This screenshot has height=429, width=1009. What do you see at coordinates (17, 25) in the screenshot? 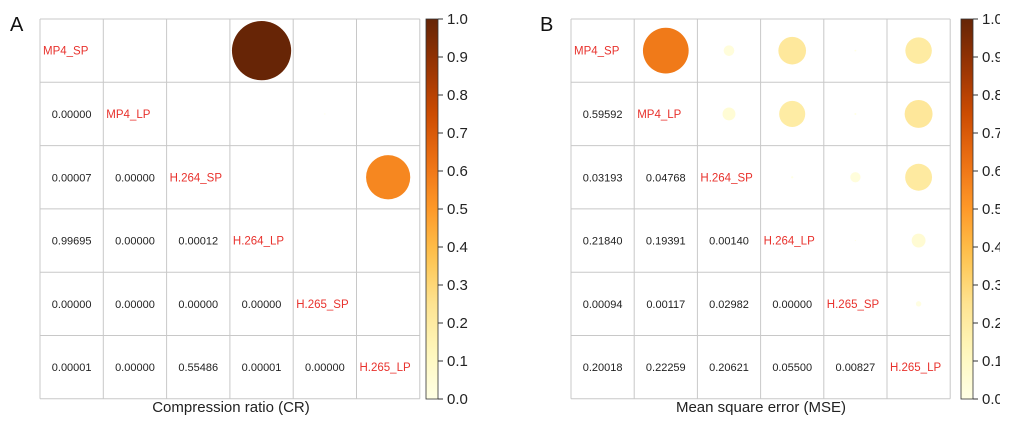
I see `panel-label: A` at bounding box center [17, 25].